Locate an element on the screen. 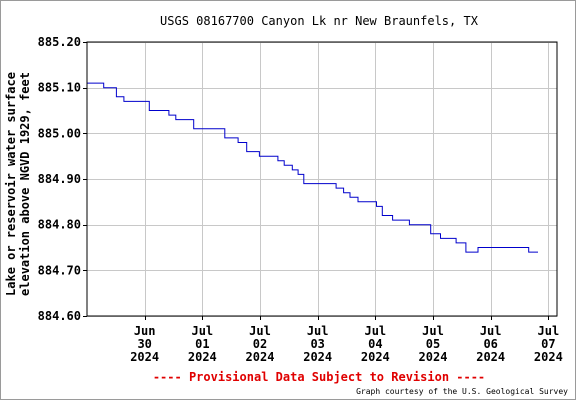  y-axis-label-line-1: Lake or reservoir water surface is located at coordinates (11, 184).